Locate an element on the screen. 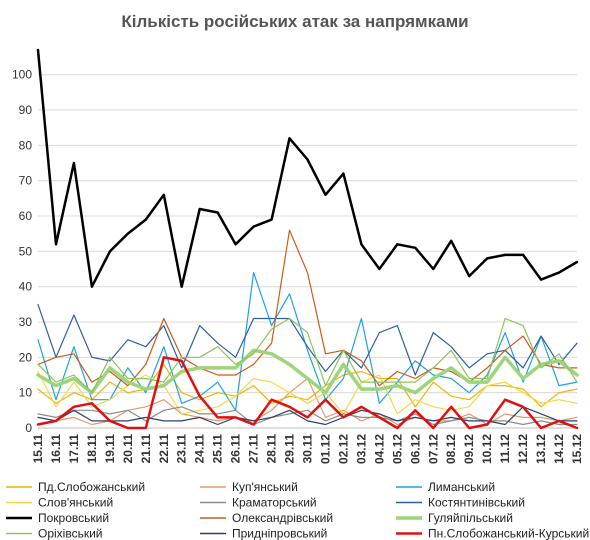 Image resolution: width=590 pixels, height=540 pixels. x-tick-label: 23.11 is located at coordinates (182, 449).